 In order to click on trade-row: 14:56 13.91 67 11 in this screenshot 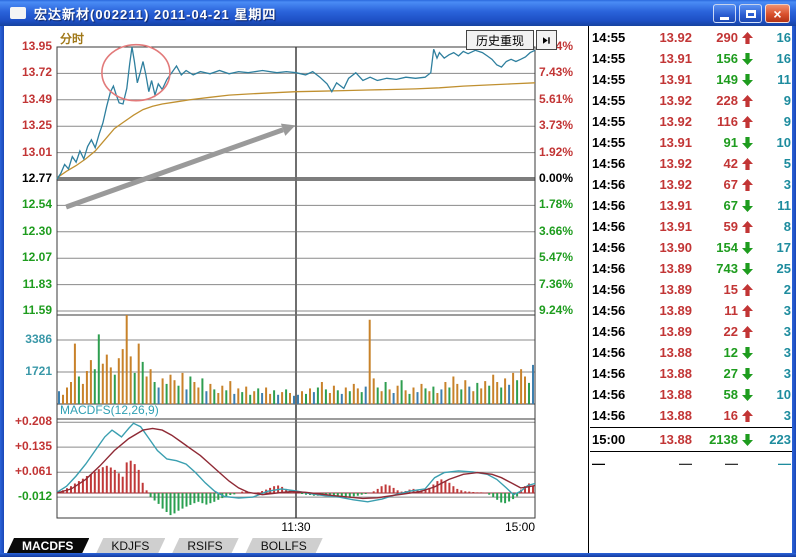, I will do `click(692, 205)`.